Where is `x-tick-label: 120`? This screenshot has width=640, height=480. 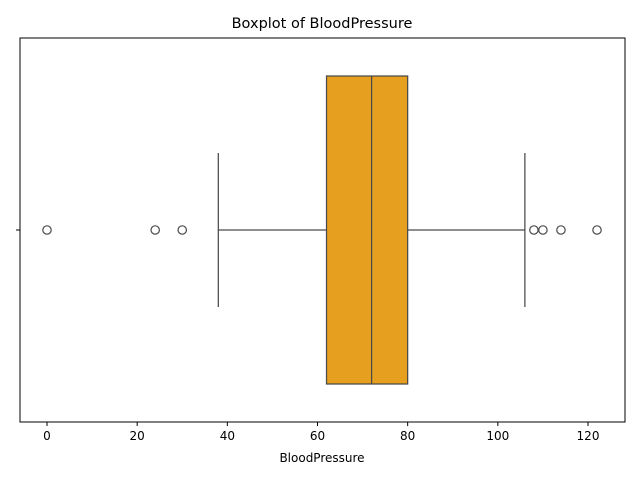
x-tick-label: 120 is located at coordinates (588, 436).